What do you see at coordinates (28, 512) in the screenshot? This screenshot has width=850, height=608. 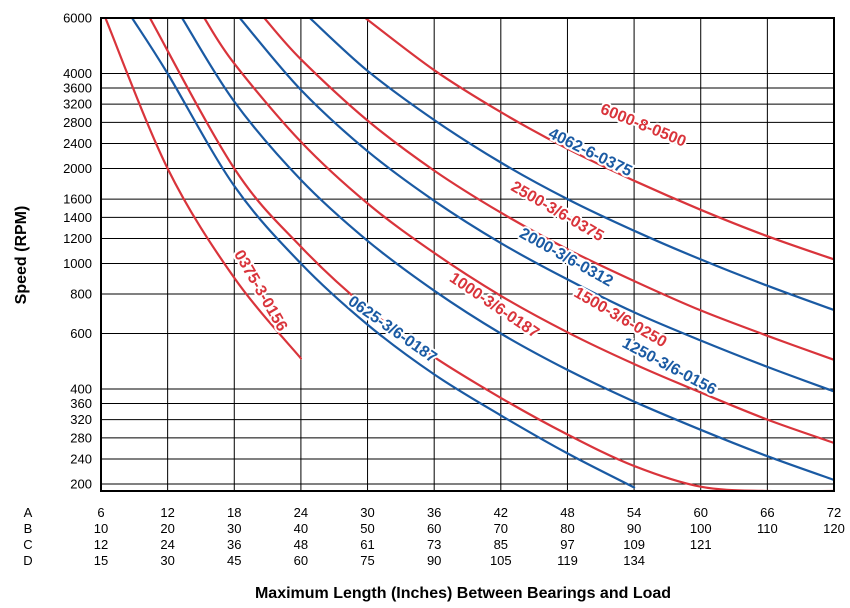 I see `x-scale-name: A` at bounding box center [28, 512].